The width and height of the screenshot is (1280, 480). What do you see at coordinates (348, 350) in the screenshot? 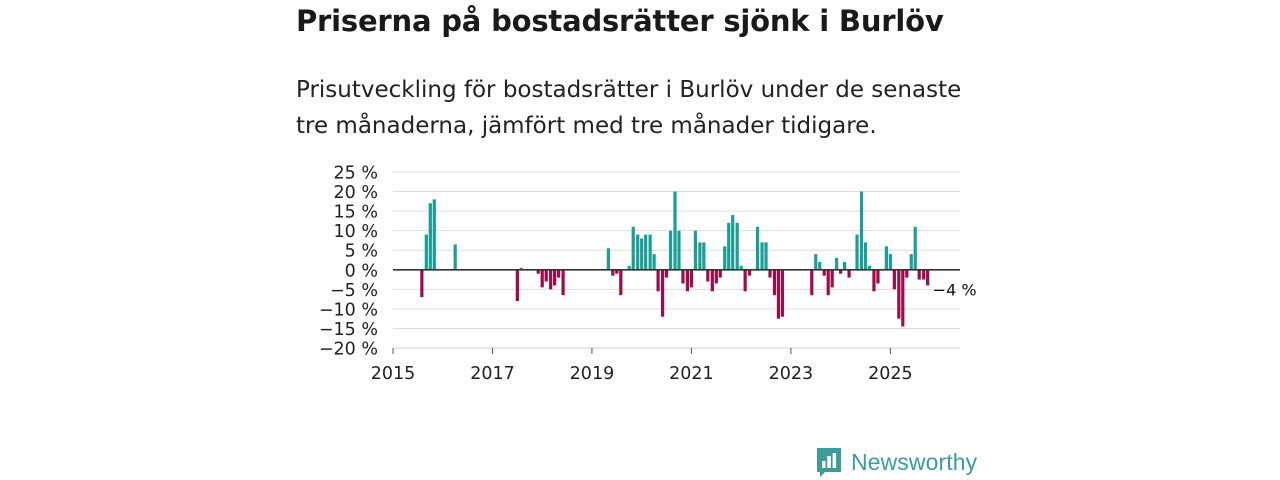
I see `y-tick-label: −20 %` at bounding box center [348, 350].